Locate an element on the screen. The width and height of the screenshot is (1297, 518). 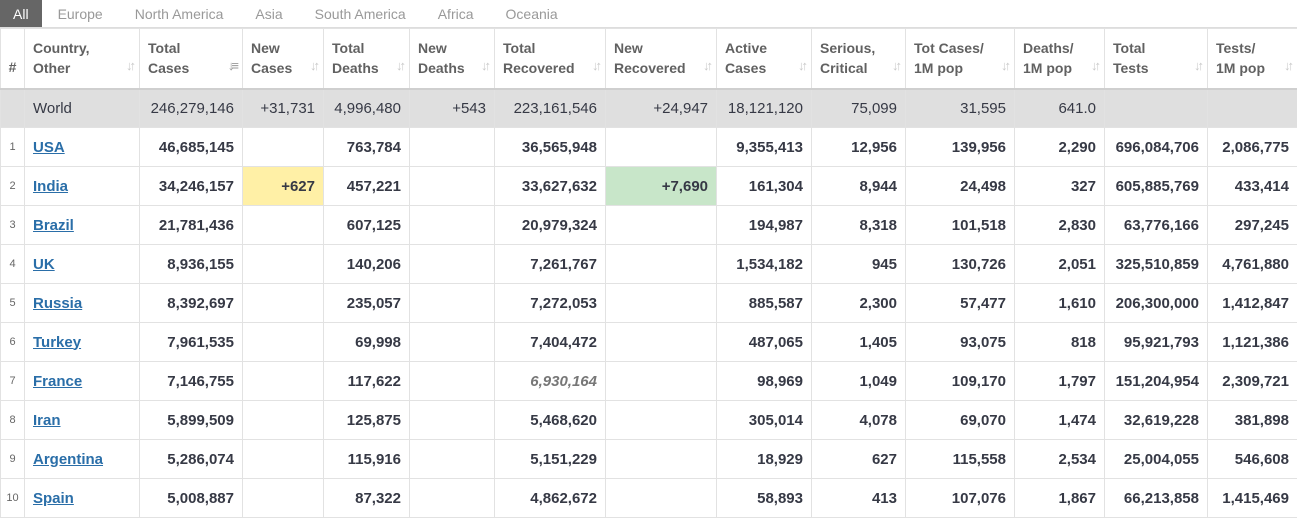
column-header-tests-1m: Tests/1M pop↓↑ is located at coordinates (1252, 59).